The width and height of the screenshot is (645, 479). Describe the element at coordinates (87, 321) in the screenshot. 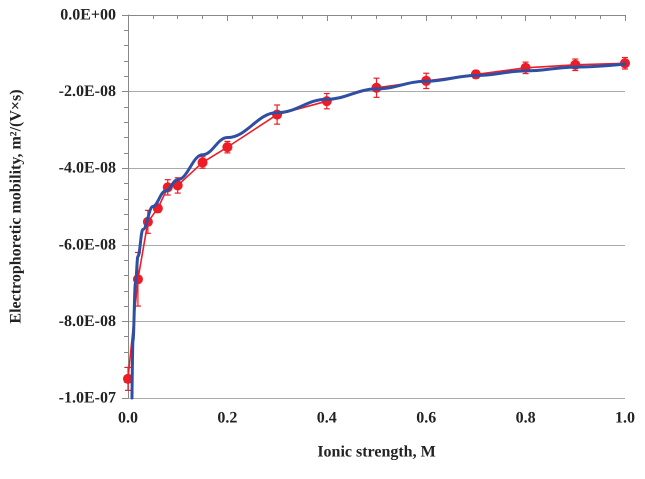

I see `y-tick-label: -8.0E-08` at that location.